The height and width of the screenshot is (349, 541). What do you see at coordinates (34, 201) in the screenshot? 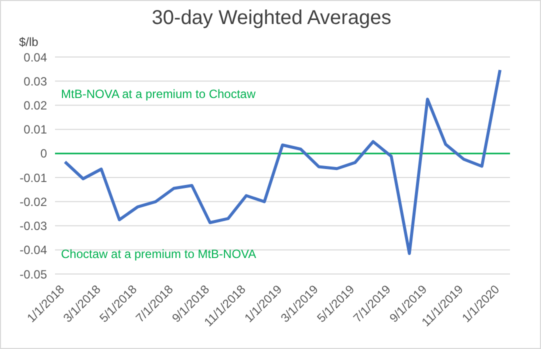
I see `y-tick-label: -0.02` at bounding box center [34, 201].